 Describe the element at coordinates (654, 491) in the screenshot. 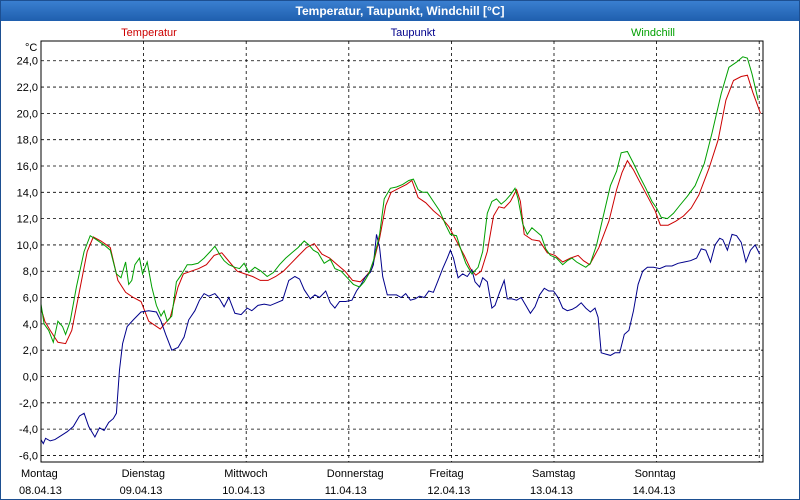

I see `x-date-label: 14.04.13` at that location.